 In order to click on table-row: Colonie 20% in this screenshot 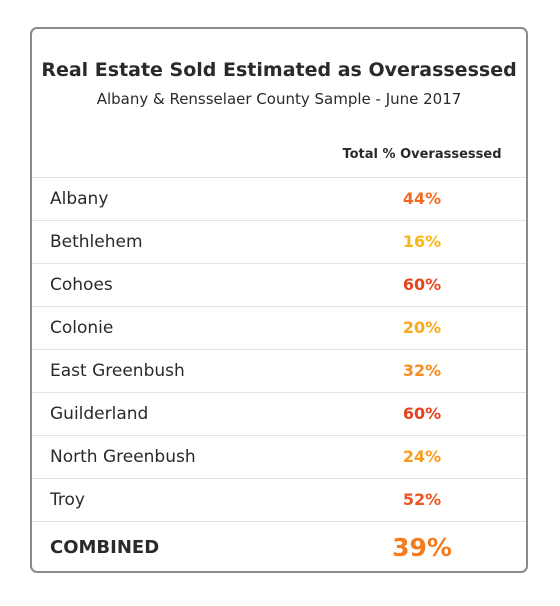, I will do `click(279, 327)`.